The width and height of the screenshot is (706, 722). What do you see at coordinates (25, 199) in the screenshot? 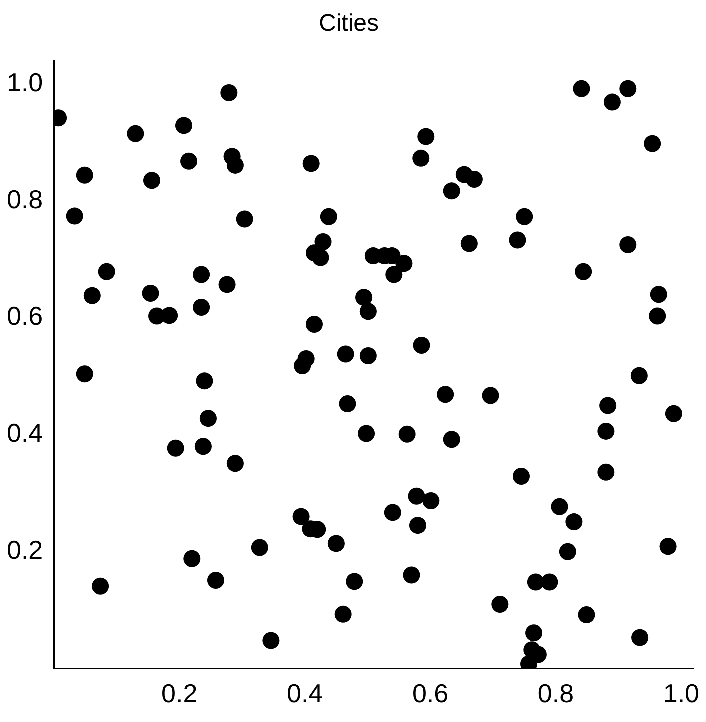
I see `y-tick-label: 0.8` at bounding box center [25, 199].